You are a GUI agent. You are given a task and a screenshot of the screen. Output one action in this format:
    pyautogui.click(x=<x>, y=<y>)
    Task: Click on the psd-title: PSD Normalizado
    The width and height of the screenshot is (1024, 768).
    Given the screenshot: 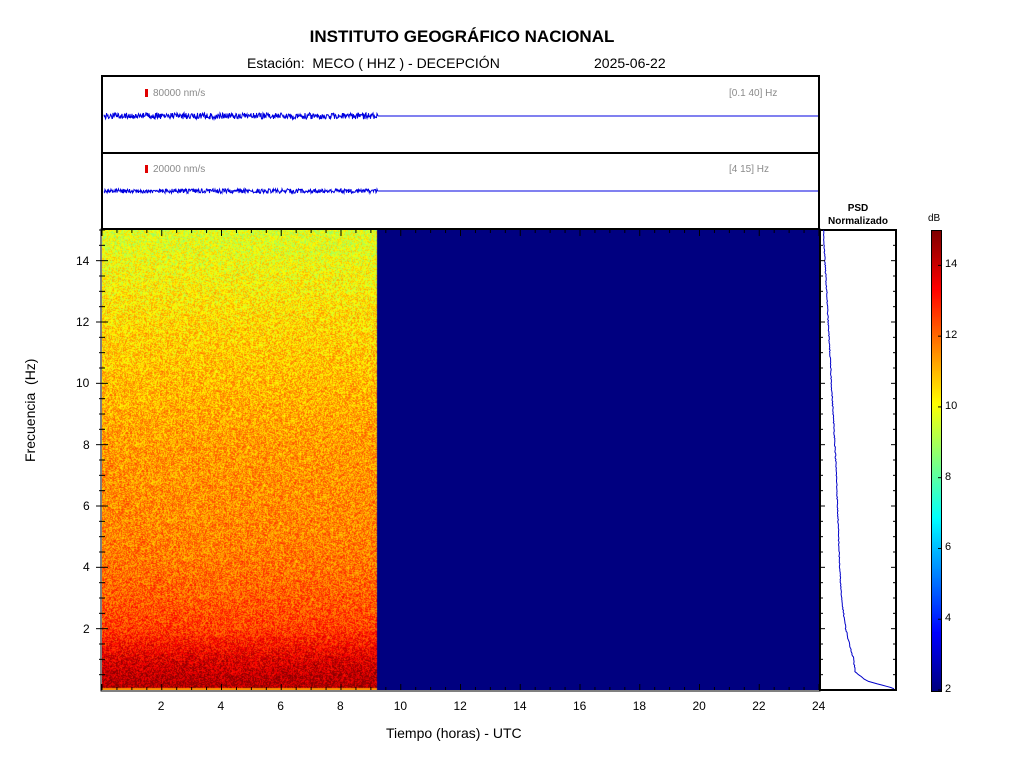 What is the action you would take?
    pyautogui.click(x=858, y=215)
    